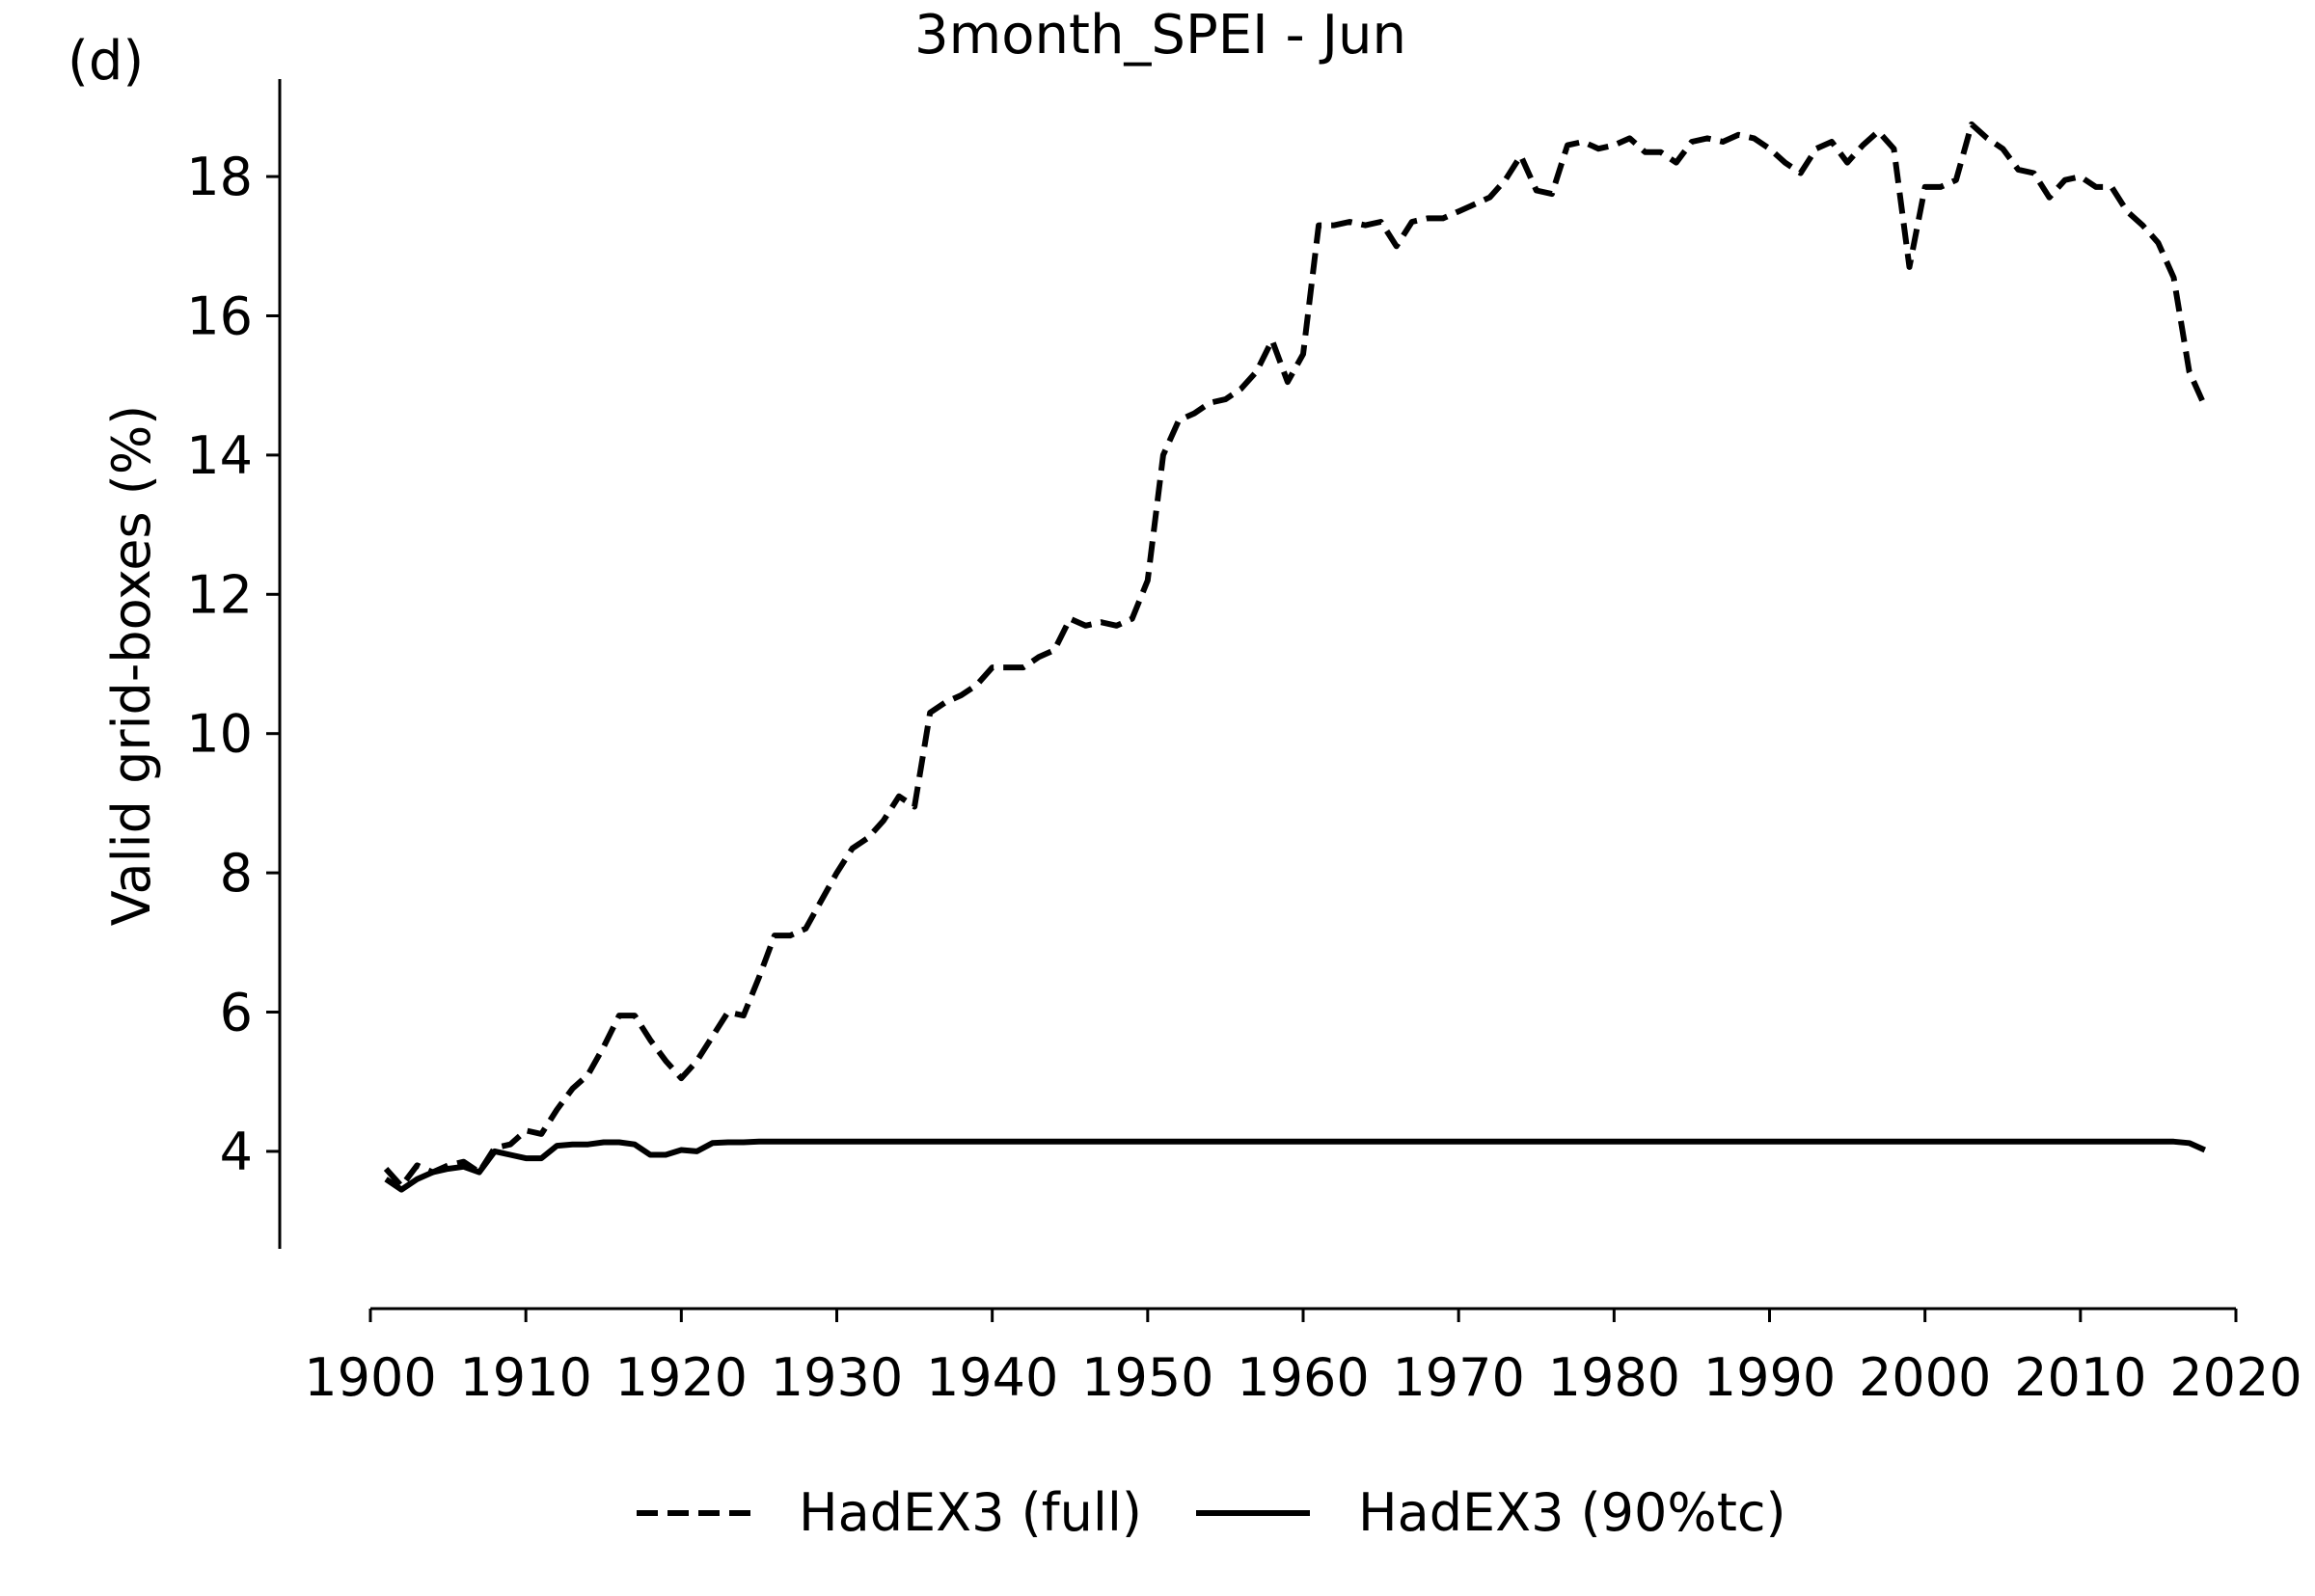 This screenshot has width=2315, height=1596. I want to click on x-tick-label: 2010, so click(2080, 1377).